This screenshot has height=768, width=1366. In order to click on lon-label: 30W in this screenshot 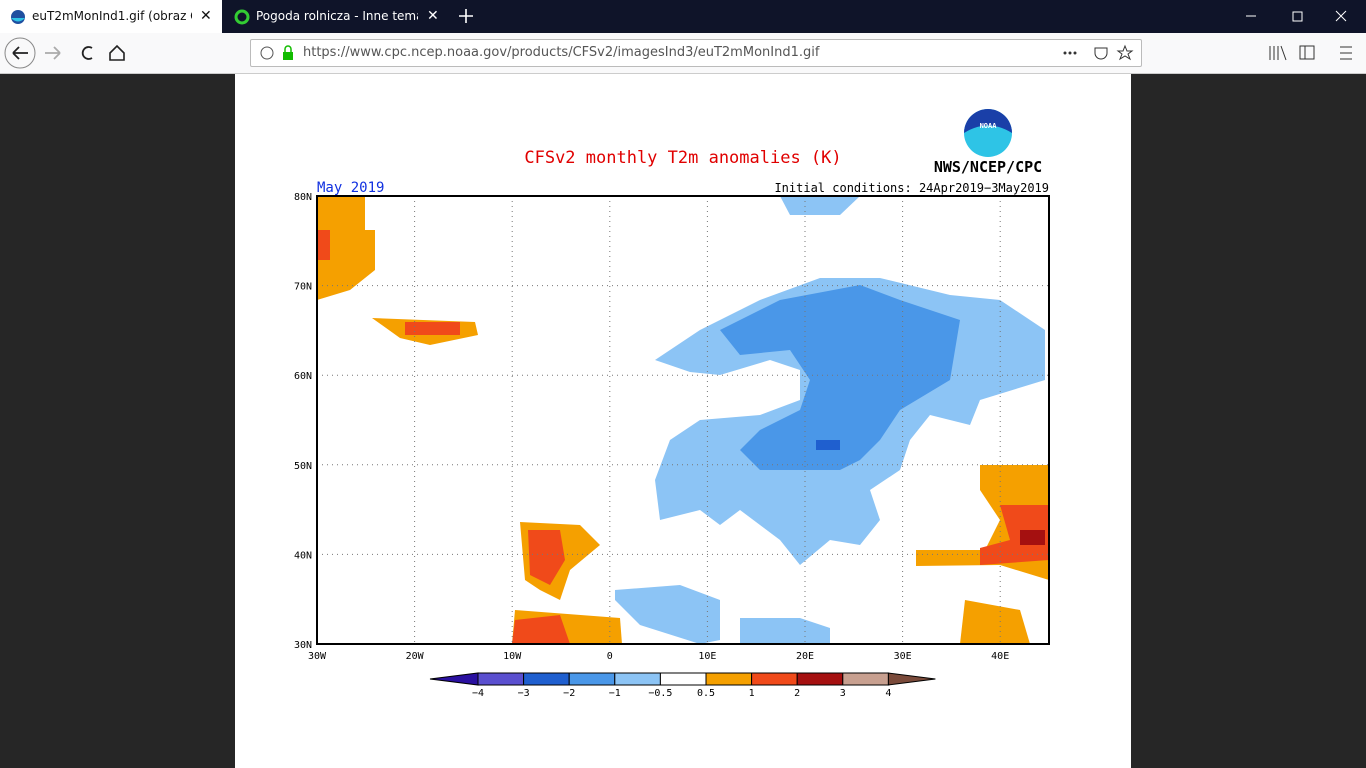, I will do `click(317, 656)`.